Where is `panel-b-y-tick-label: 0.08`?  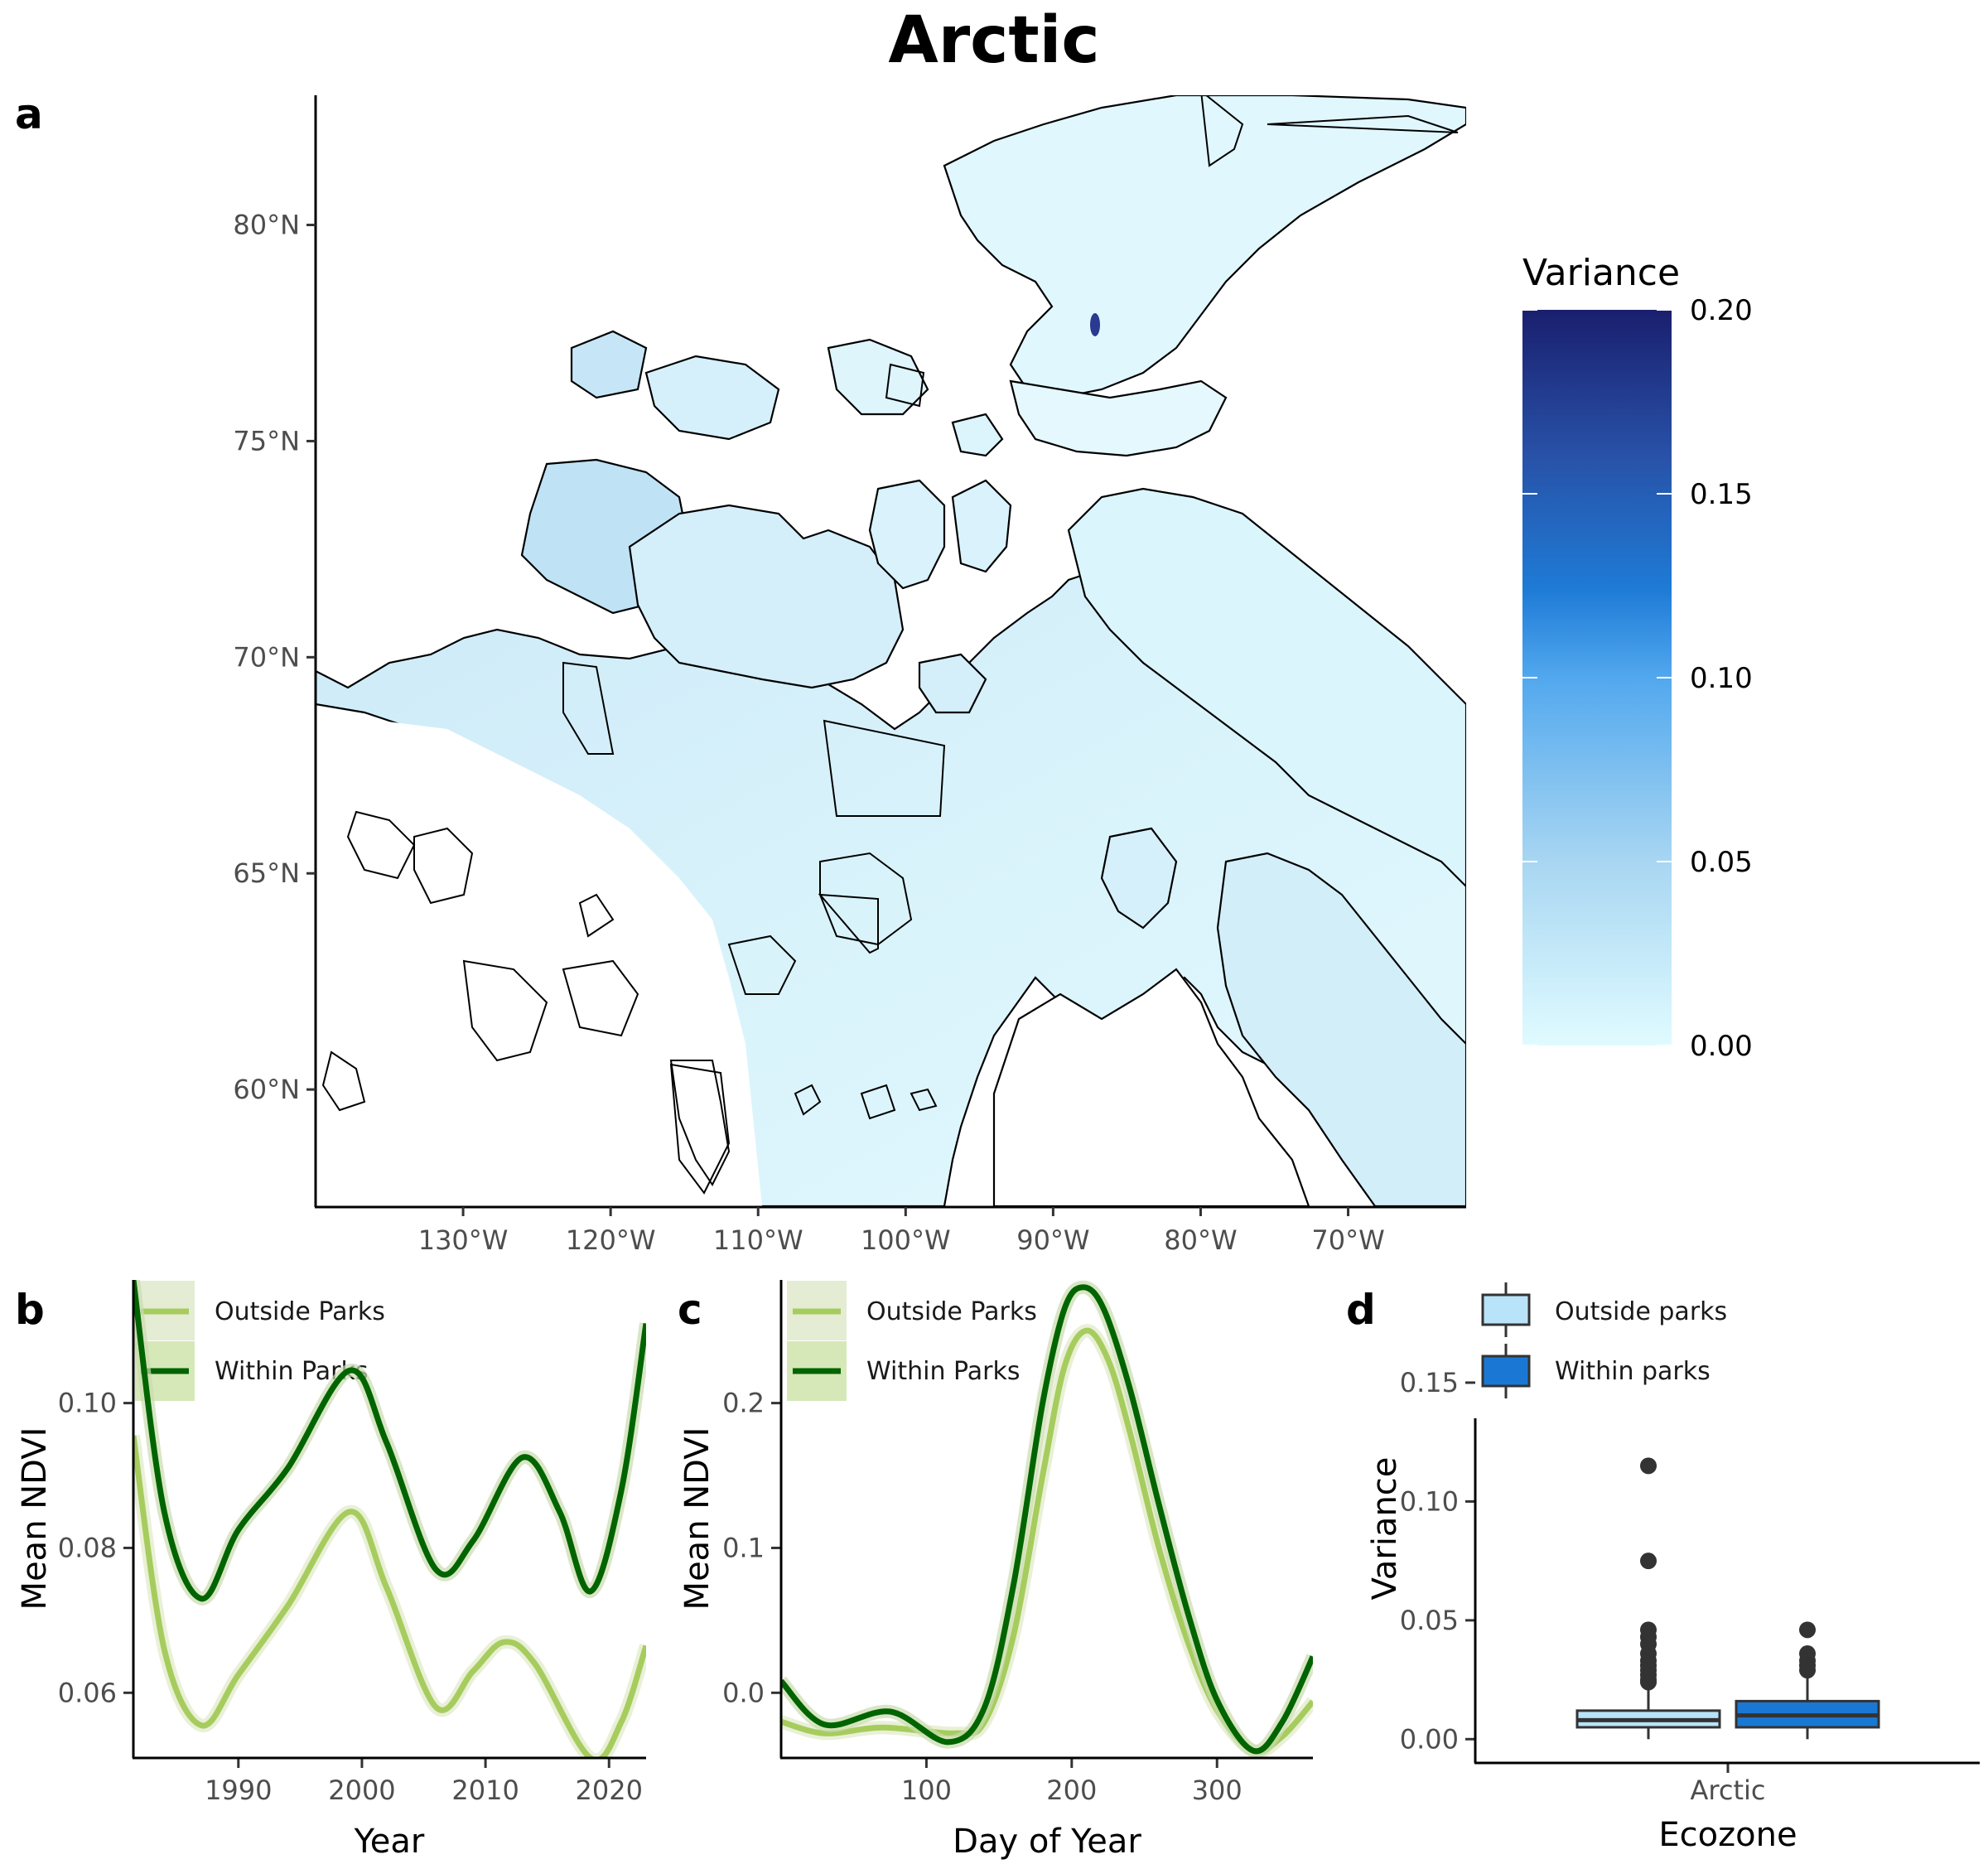
panel-b-y-tick-label: 0.08 is located at coordinates (87, 1547).